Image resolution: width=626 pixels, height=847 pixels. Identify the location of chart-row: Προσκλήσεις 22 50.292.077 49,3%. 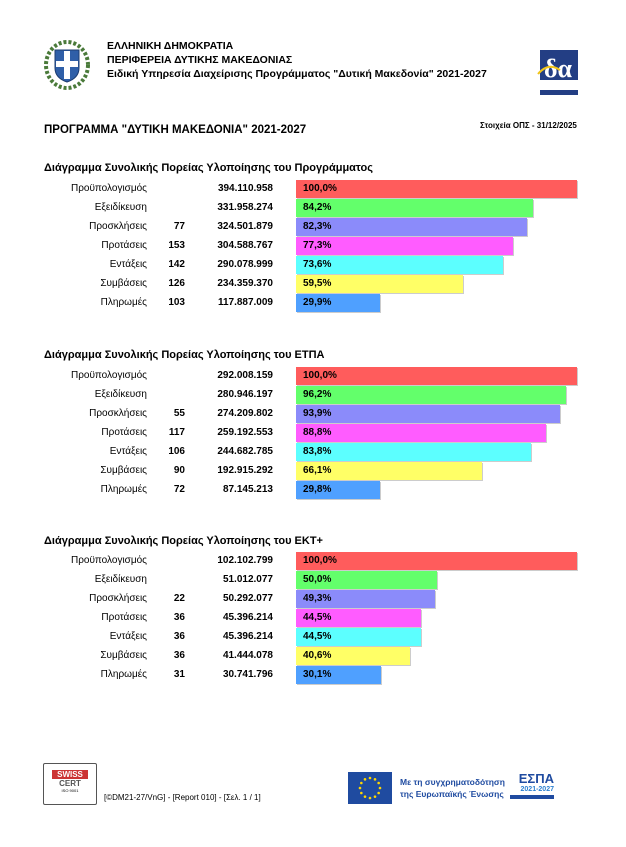
(313, 599).